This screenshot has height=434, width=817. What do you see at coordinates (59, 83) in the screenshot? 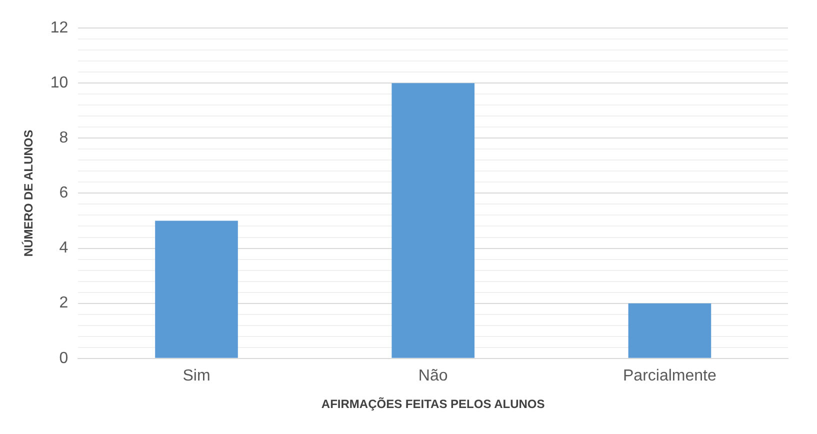
I see `y-tick-label: 10` at bounding box center [59, 83].